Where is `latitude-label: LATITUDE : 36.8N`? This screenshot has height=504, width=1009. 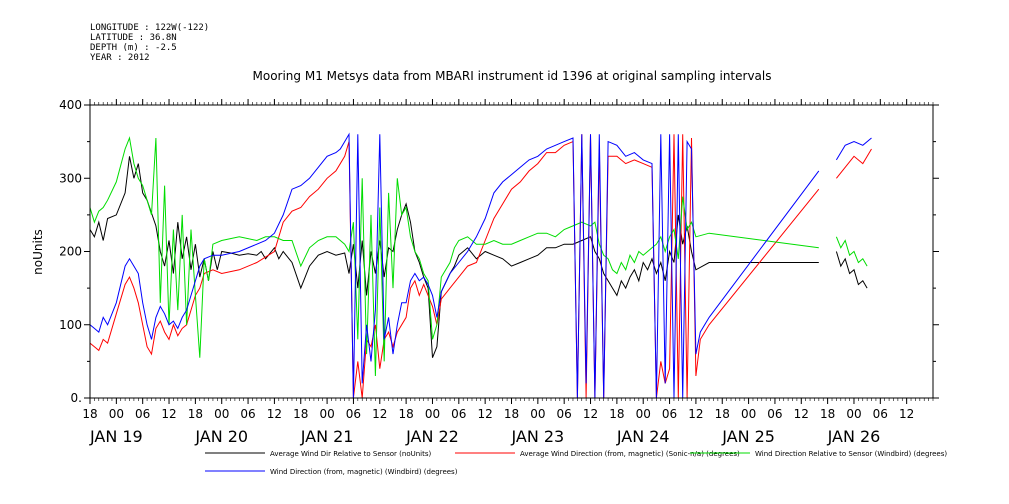
latitude-label: LATITUDE : 36.8N is located at coordinates (133, 38).